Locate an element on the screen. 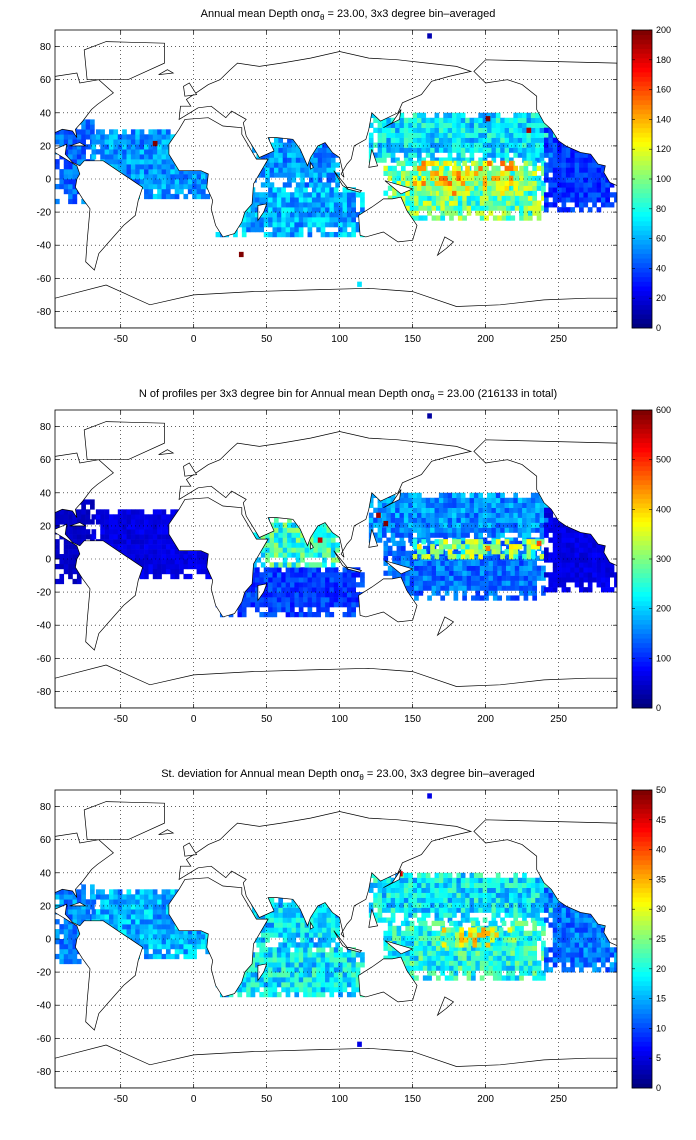 The image size is (696, 1140). colorbar-tick-label: 180 is located at coordinates (663, 60).